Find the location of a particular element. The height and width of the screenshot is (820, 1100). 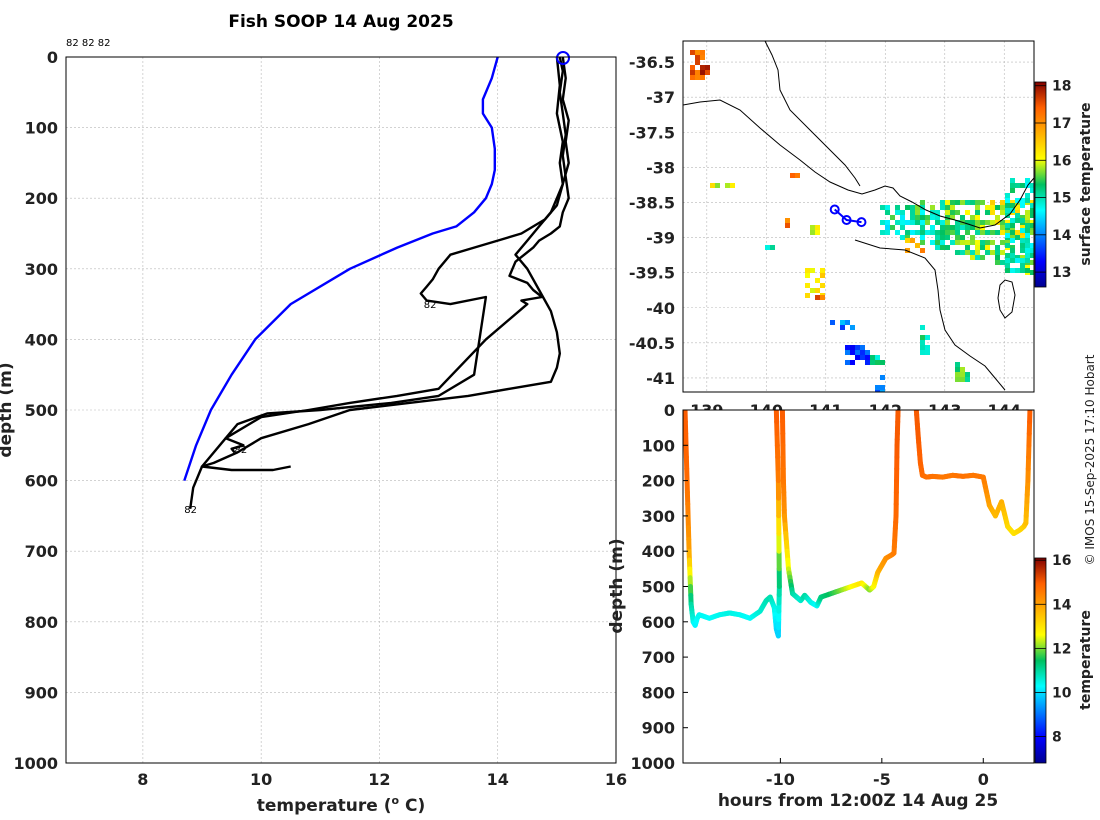

sst-pixels is located at coordinates (862, 221).